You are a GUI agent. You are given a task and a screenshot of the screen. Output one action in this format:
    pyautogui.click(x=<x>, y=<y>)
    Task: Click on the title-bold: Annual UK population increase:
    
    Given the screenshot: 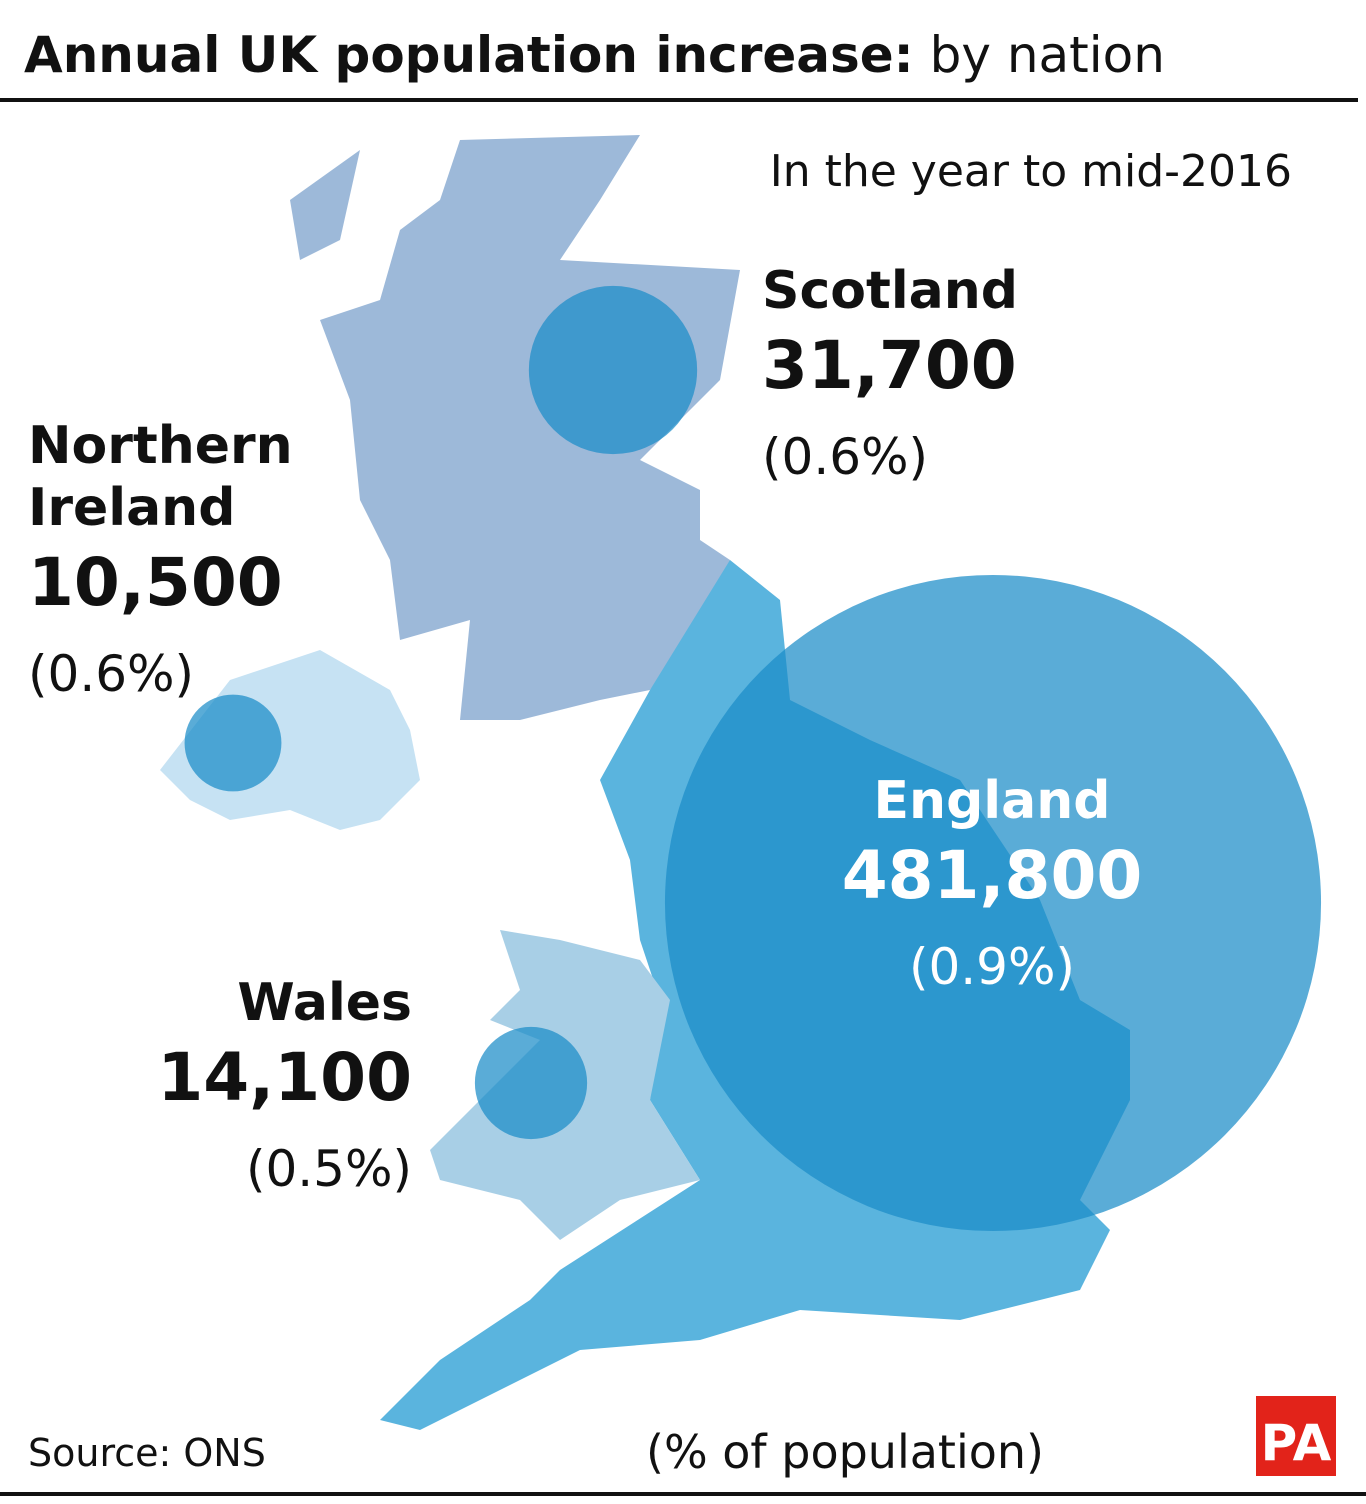 What is the action you would take?
    pyautogui.click(x=469, y=55)
    